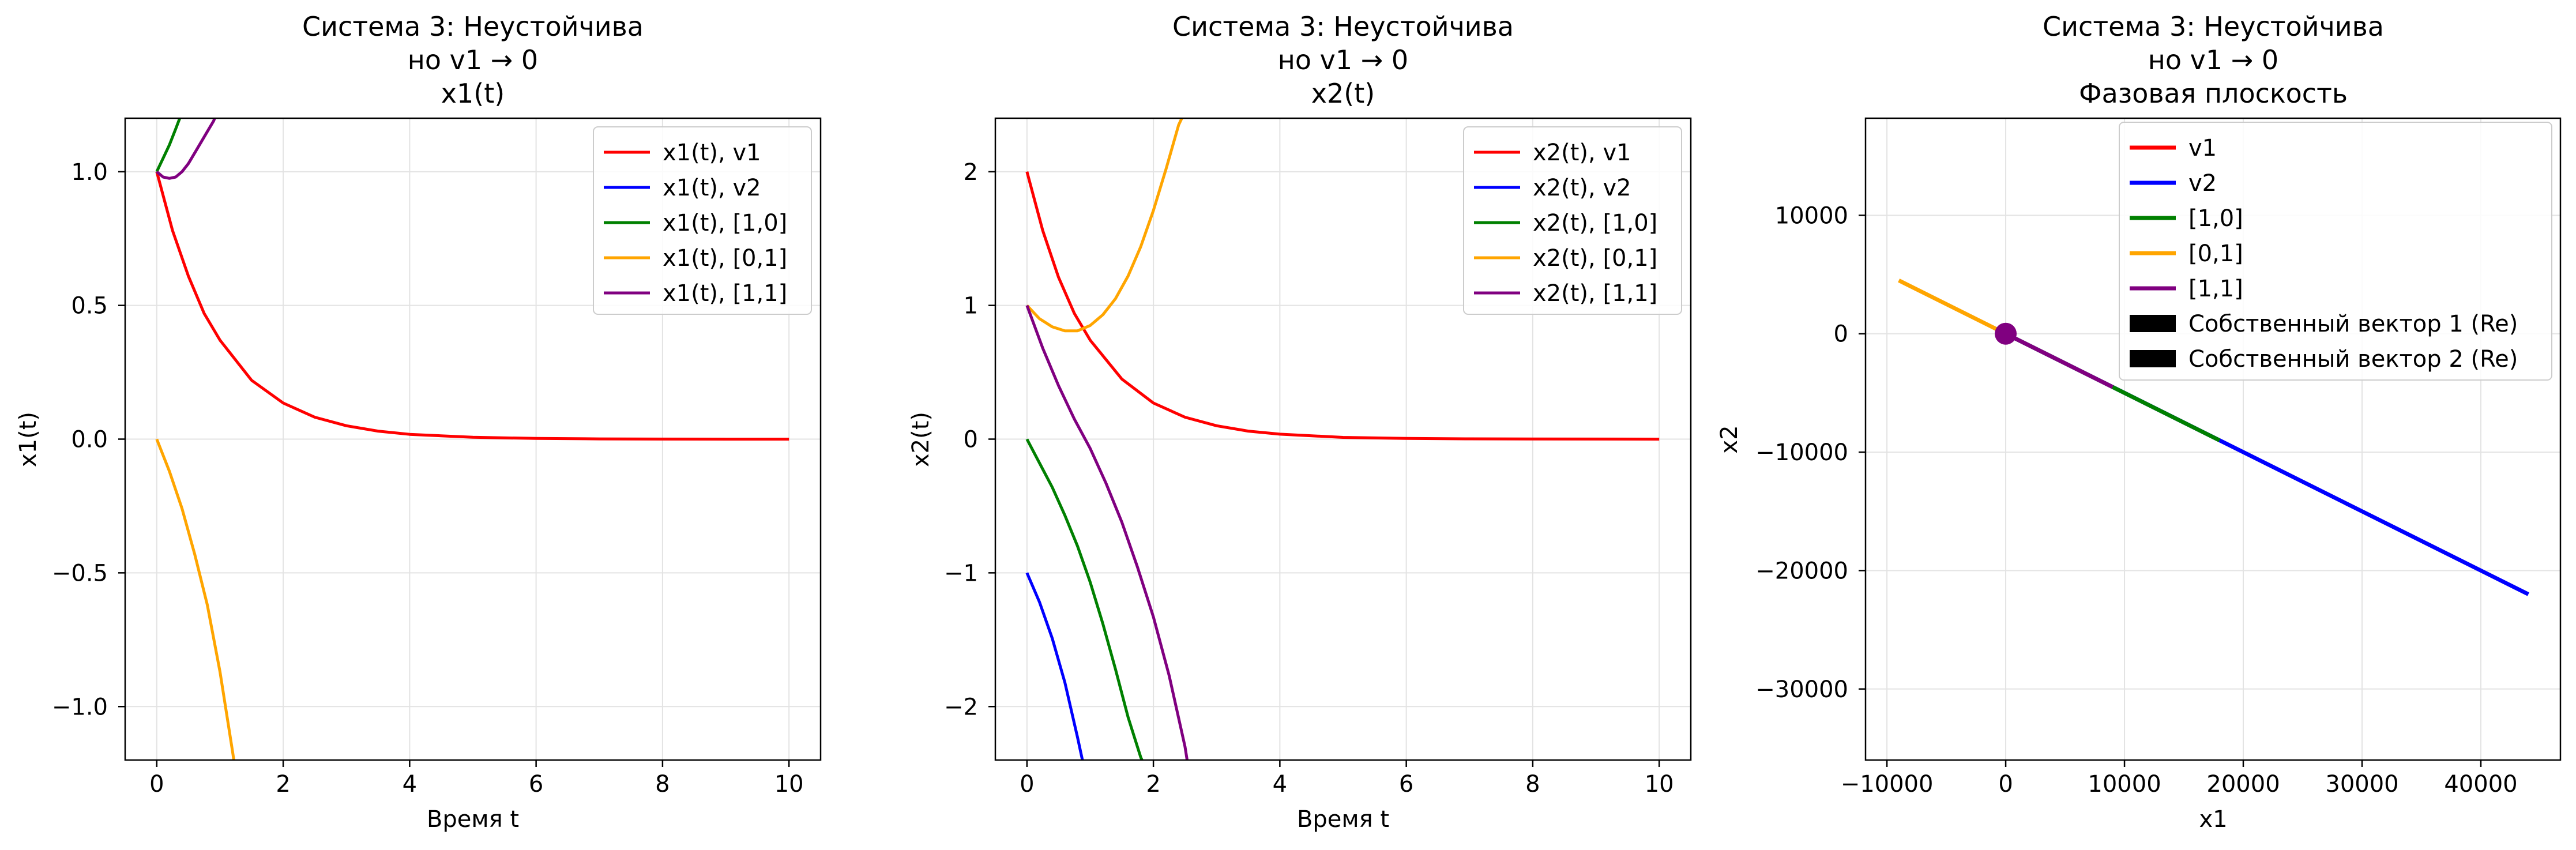 This screenshot has width=2576, height=850. Describe the element at coordinates (2213, 819) in the screenshot. I see `x-axis-label: x1` at that location.